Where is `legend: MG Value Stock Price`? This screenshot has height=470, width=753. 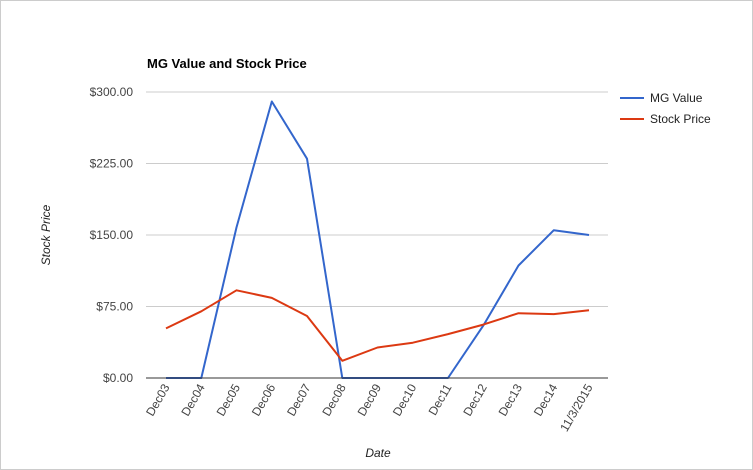 legend: MG Value Stock Price is located at coordinates (665, 108).